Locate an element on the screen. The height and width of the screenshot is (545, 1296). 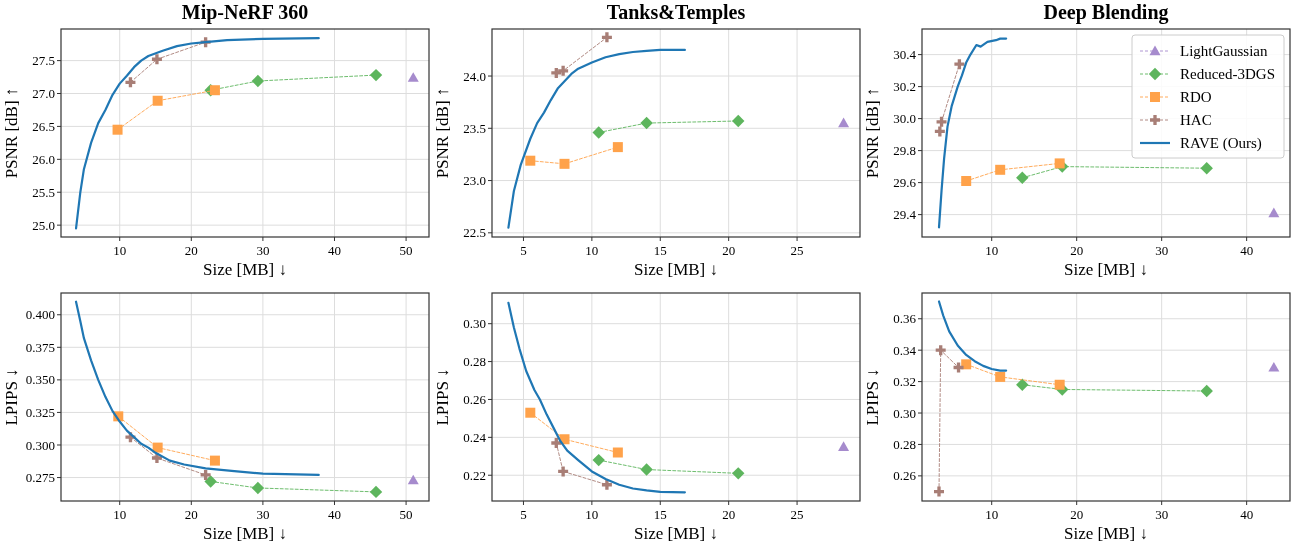
x-tick-label: 15 is located at coordinates (660, 514).